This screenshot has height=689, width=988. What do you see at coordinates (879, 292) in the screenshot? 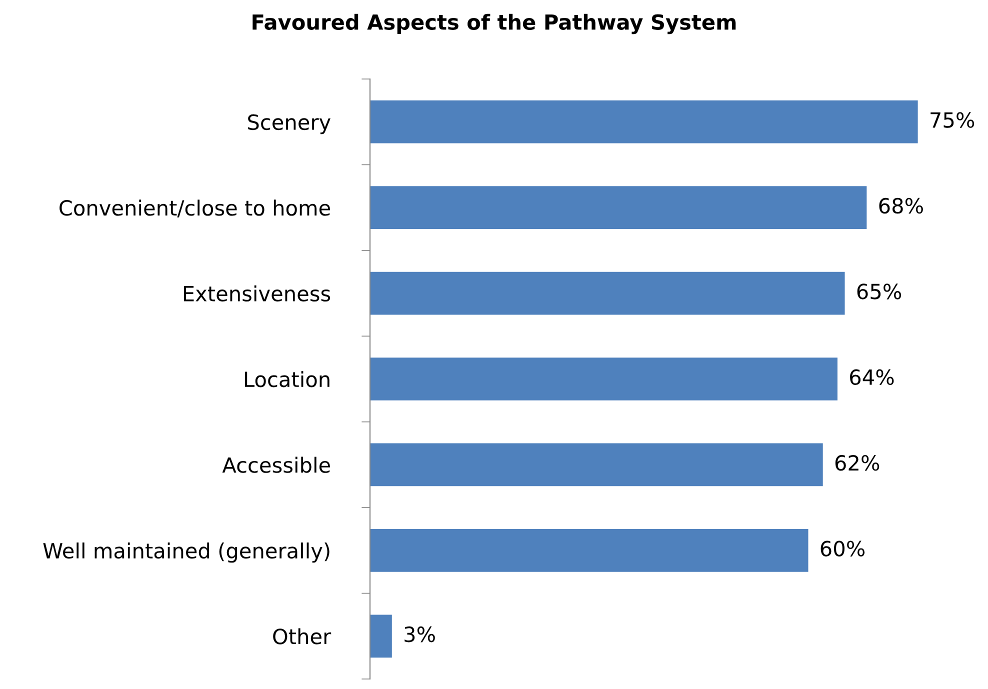
I see `data-label: 65%` at bounding box center [879, 292].